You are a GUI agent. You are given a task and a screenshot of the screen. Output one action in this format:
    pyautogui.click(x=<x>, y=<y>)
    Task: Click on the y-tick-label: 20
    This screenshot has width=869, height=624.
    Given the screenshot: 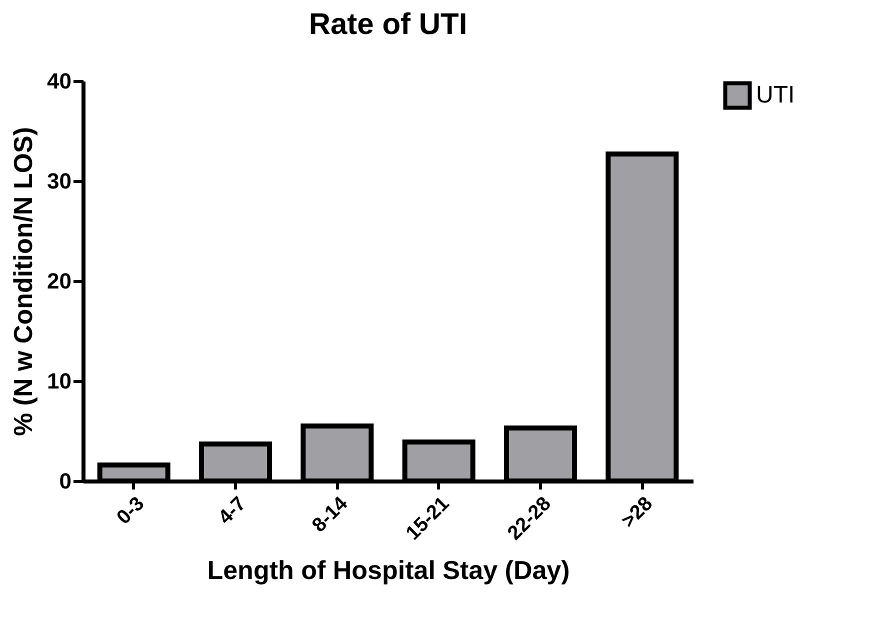 What is the action you would take?
    pyautogui.click(x=59, y=281)
    